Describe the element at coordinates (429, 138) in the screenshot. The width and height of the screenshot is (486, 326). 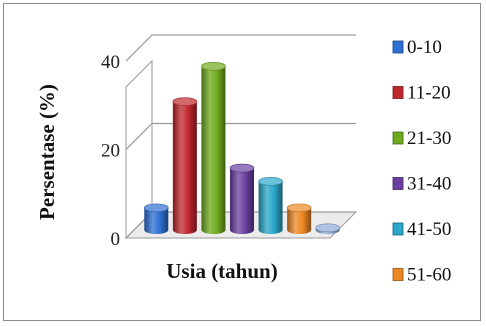
I see `legend-label: 21-30` at that location.